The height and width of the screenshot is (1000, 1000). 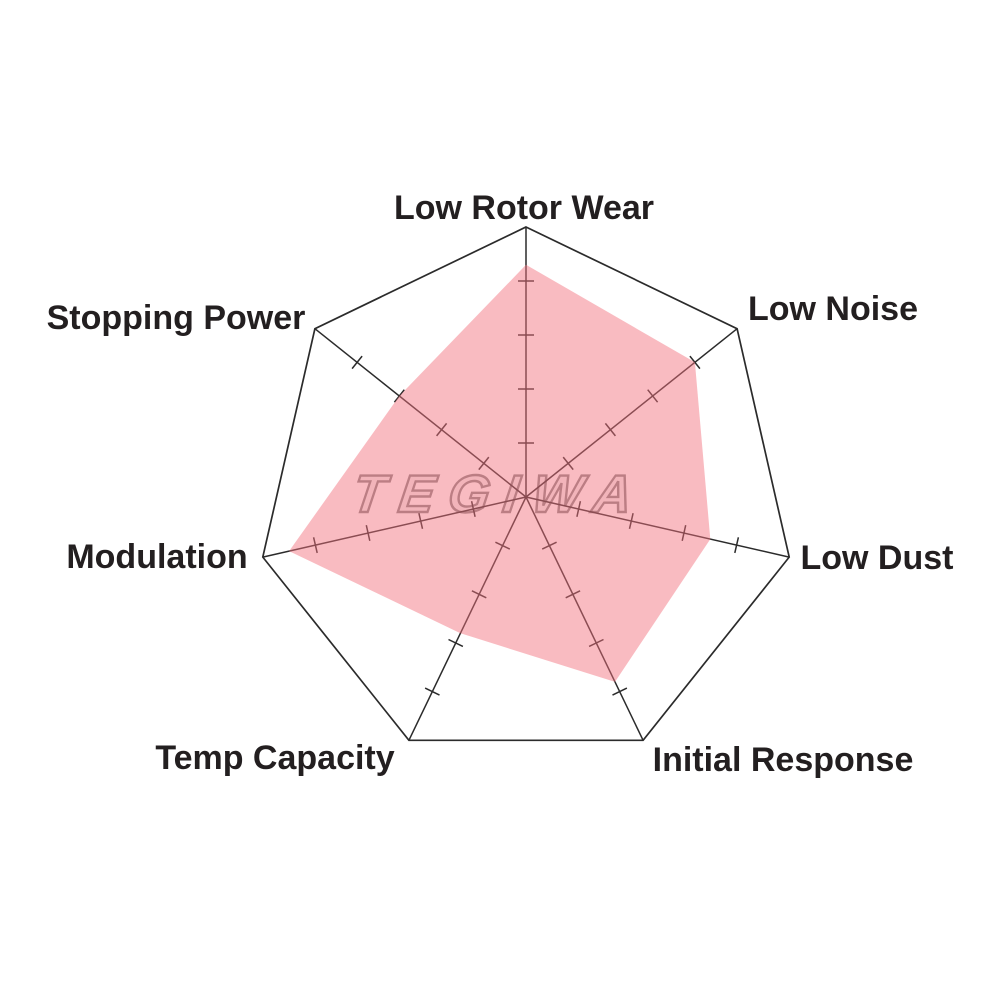 What do you see at coordinates (274, 758) in the screenshot?
I see `axis-label-temp-capacity: Temp Capacity` at bounding box center [274, 758].